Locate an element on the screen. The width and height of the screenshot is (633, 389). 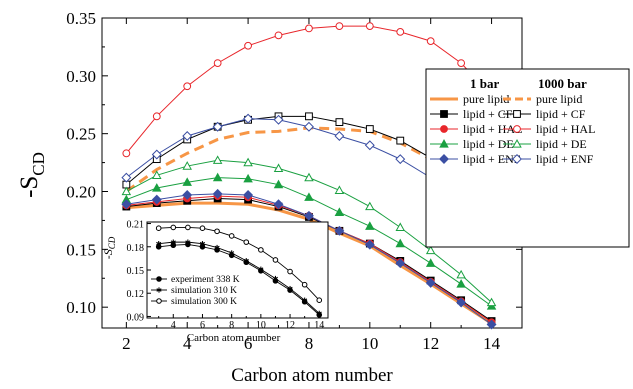
inset-y-axis-label-main: -S is located at coordinates (108, 254).